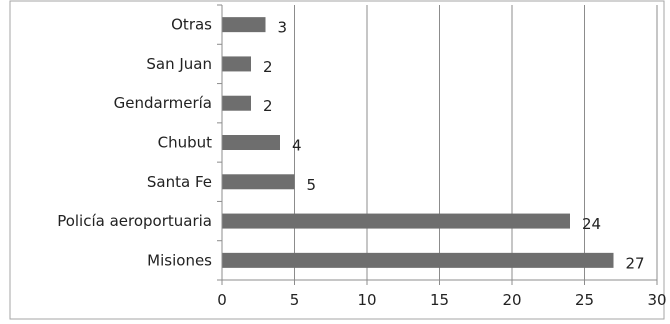 Image resolution: width=670 pixels, height=324 pixels. What do you see at coordinates (635, 263) in the screenshot?
I see `data-label: 27` at bounding box center [635, 263].